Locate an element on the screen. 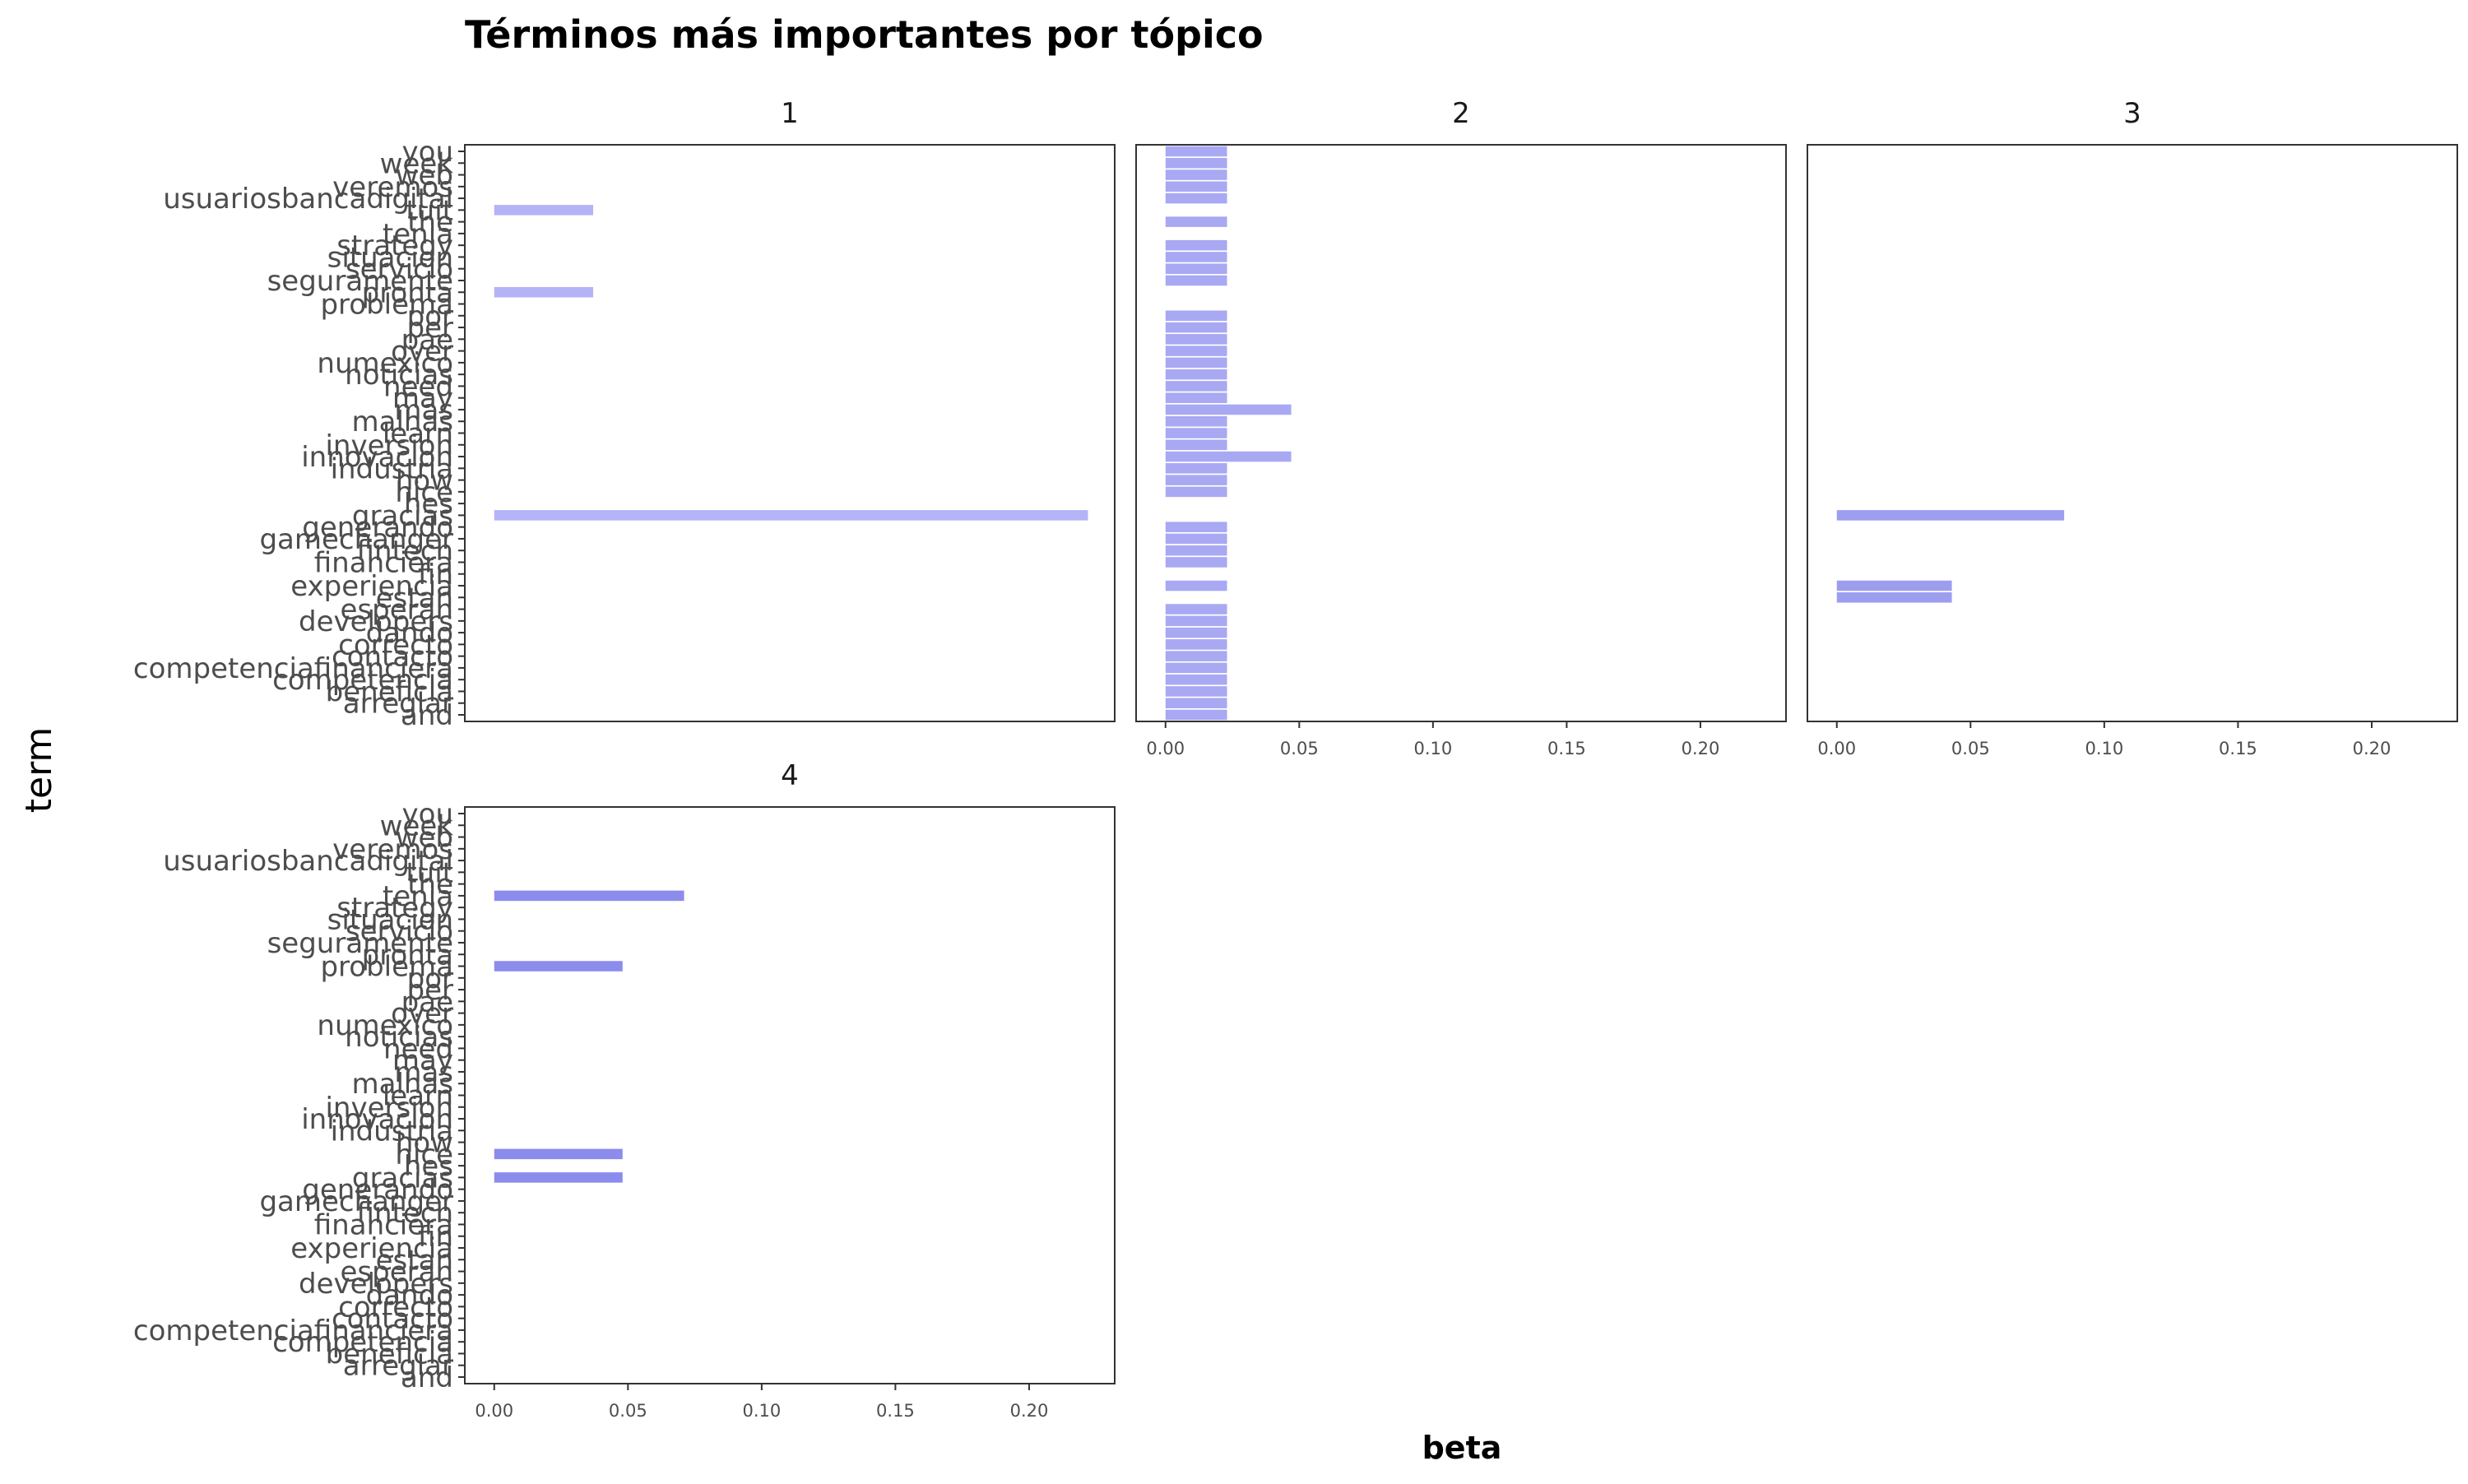 Image resolution: width=2468 pixels, height=1484 pixels. bar-numexico is located at coordinates (1196, 363).